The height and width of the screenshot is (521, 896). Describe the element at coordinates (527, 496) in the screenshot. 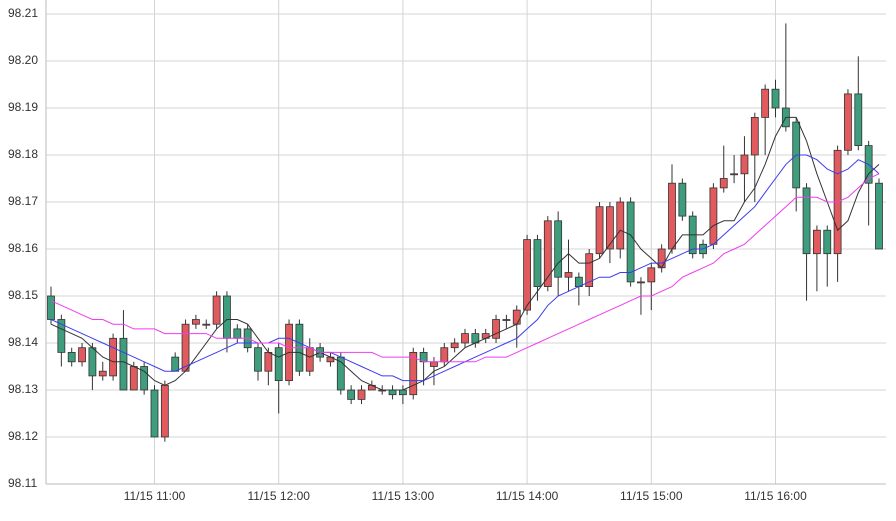

I see `x-tick-label: 11/15 14:00` at that location.